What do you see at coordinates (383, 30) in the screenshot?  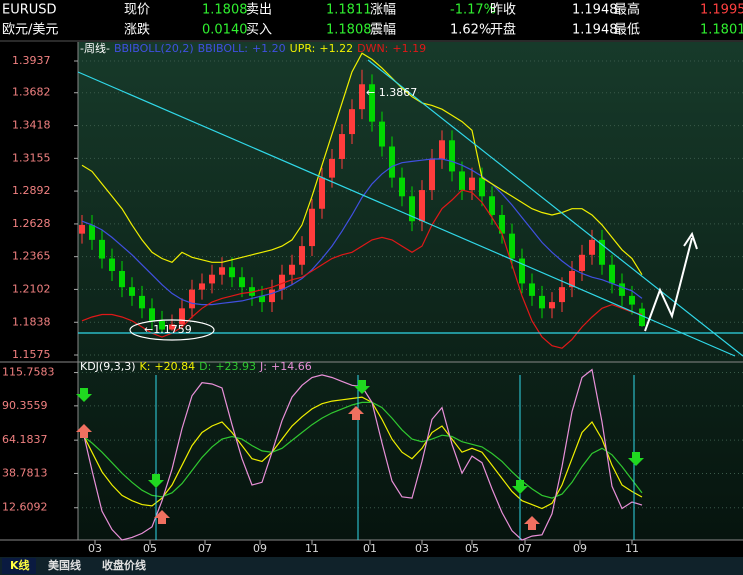 I see `header-cell: 震幅` at bounding box center [383, 30].